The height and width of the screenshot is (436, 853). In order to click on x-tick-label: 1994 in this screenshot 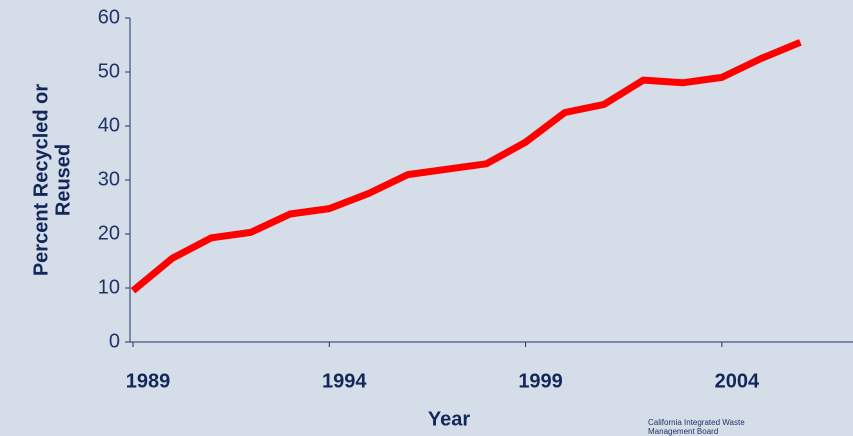, I will do `click(344, 381)`.